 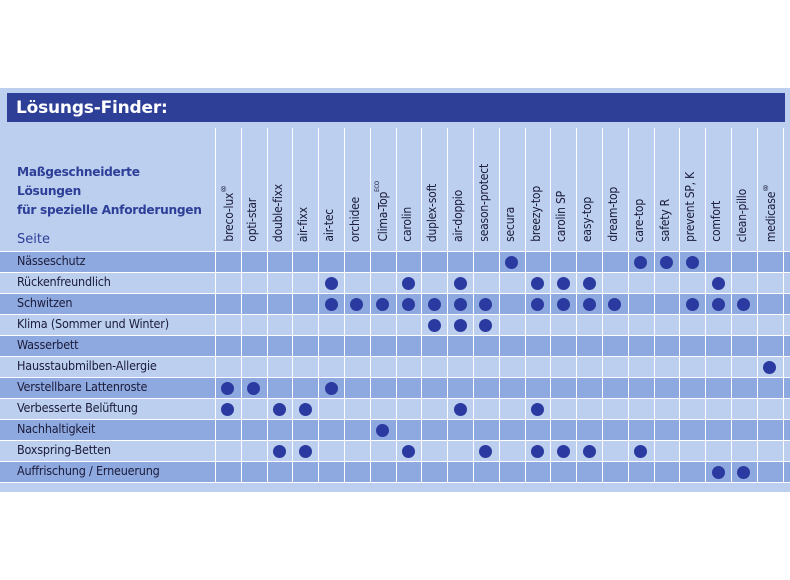 I want to click on column-header: secura, so click(x=512, y=186).